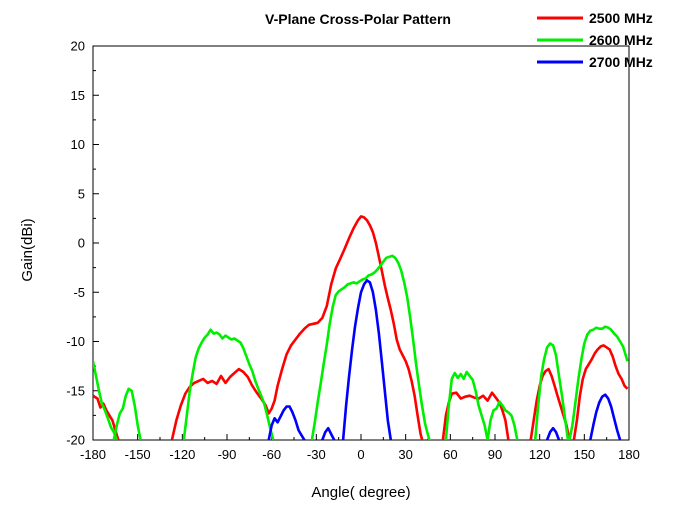 The height and width of the screenshot is (510, 691). Describe the element at coordinates (78, 95) in the screenshot. I see `y-tick-label: 15` at that location.